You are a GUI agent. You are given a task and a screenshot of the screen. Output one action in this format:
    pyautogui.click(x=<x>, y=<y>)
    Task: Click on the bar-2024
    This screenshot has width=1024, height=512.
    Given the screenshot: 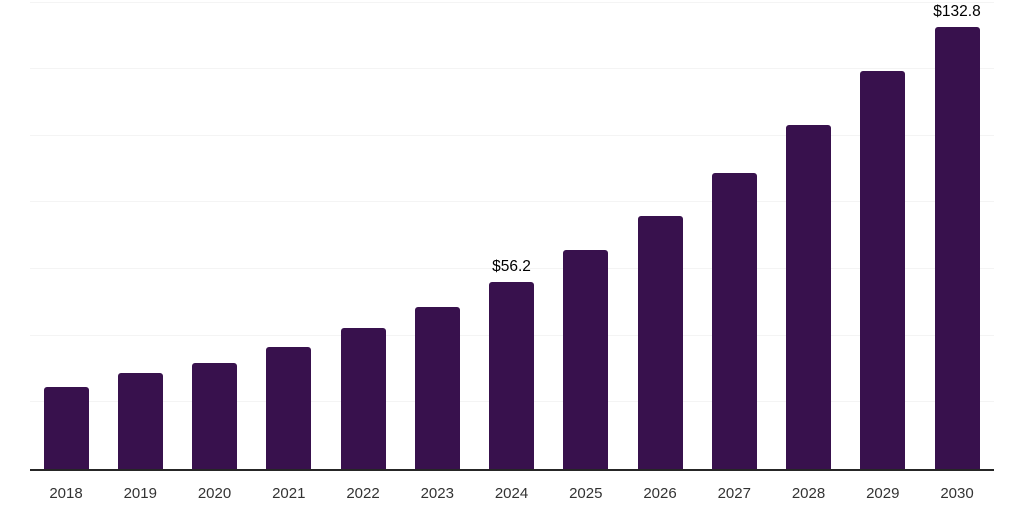 What is the action you would take?
    pyautogui.click(x=511, y=375)
    